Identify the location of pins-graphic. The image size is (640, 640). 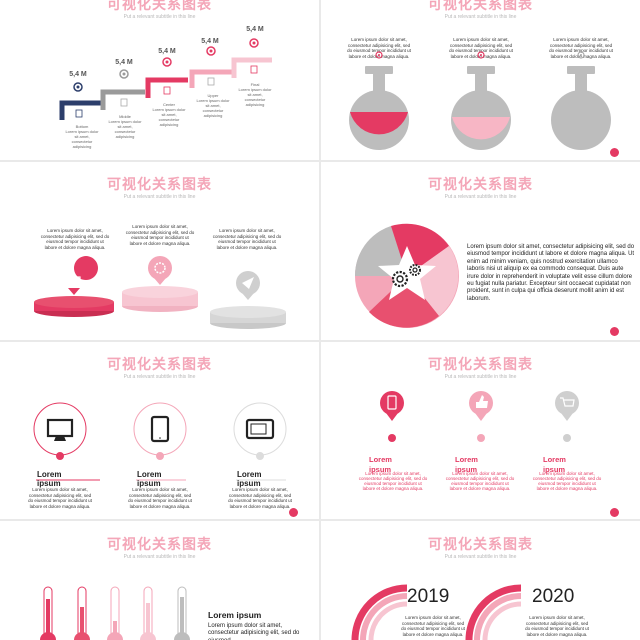
(479, 416).